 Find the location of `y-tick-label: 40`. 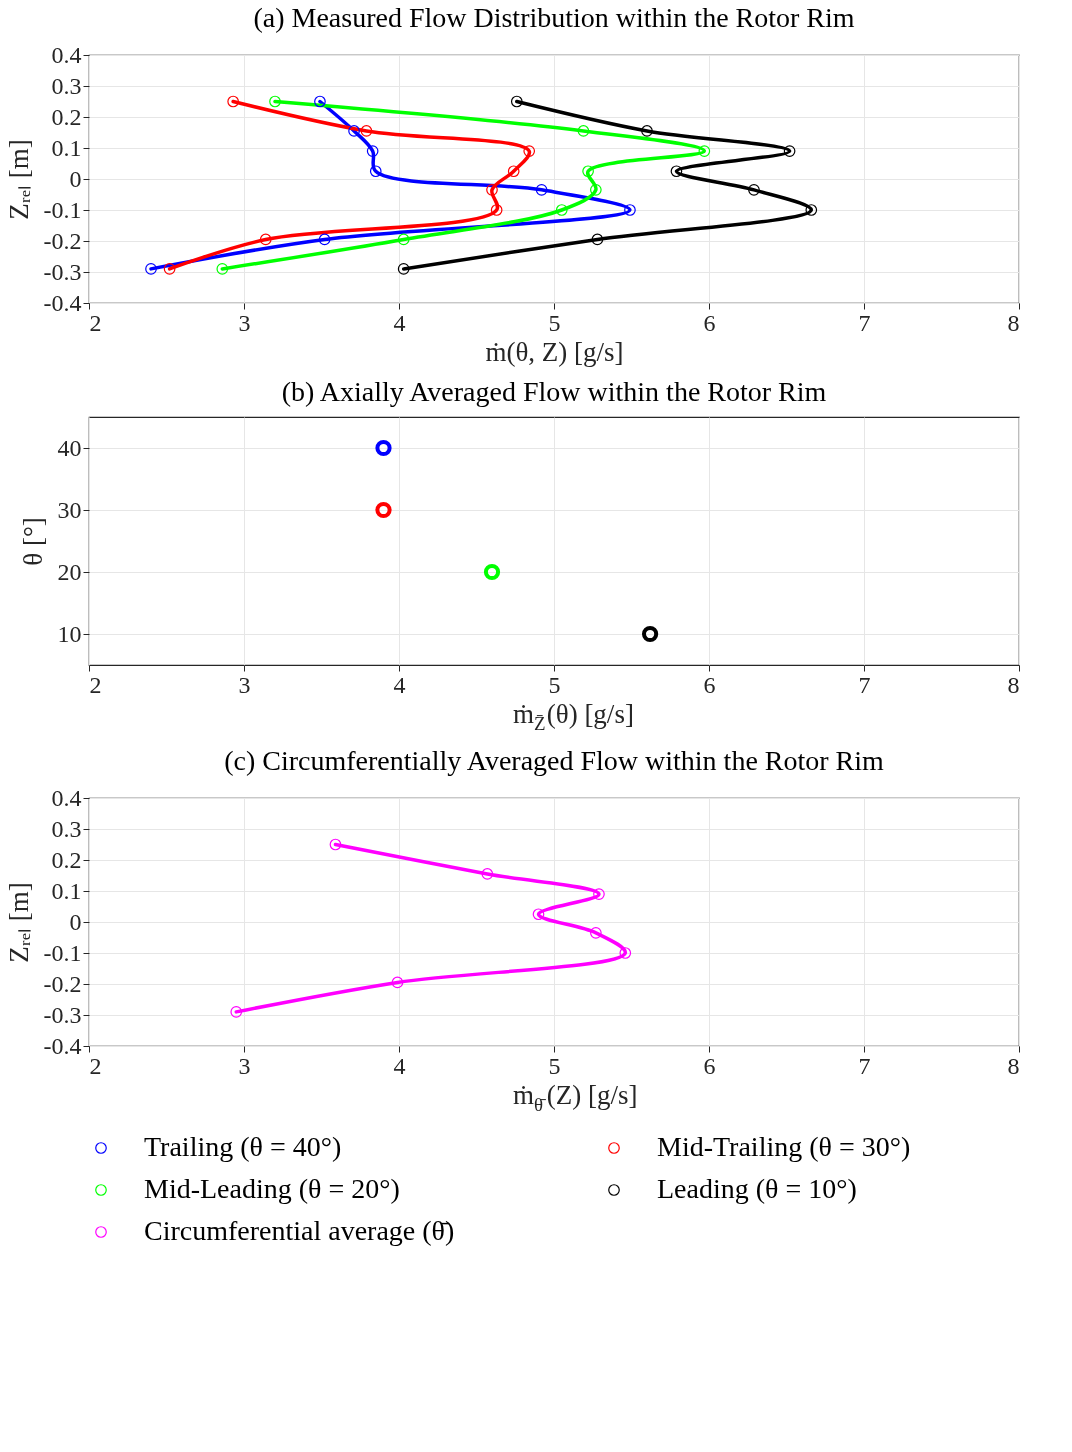

y-tick-label: 40 is located at coordinates (69, 447).